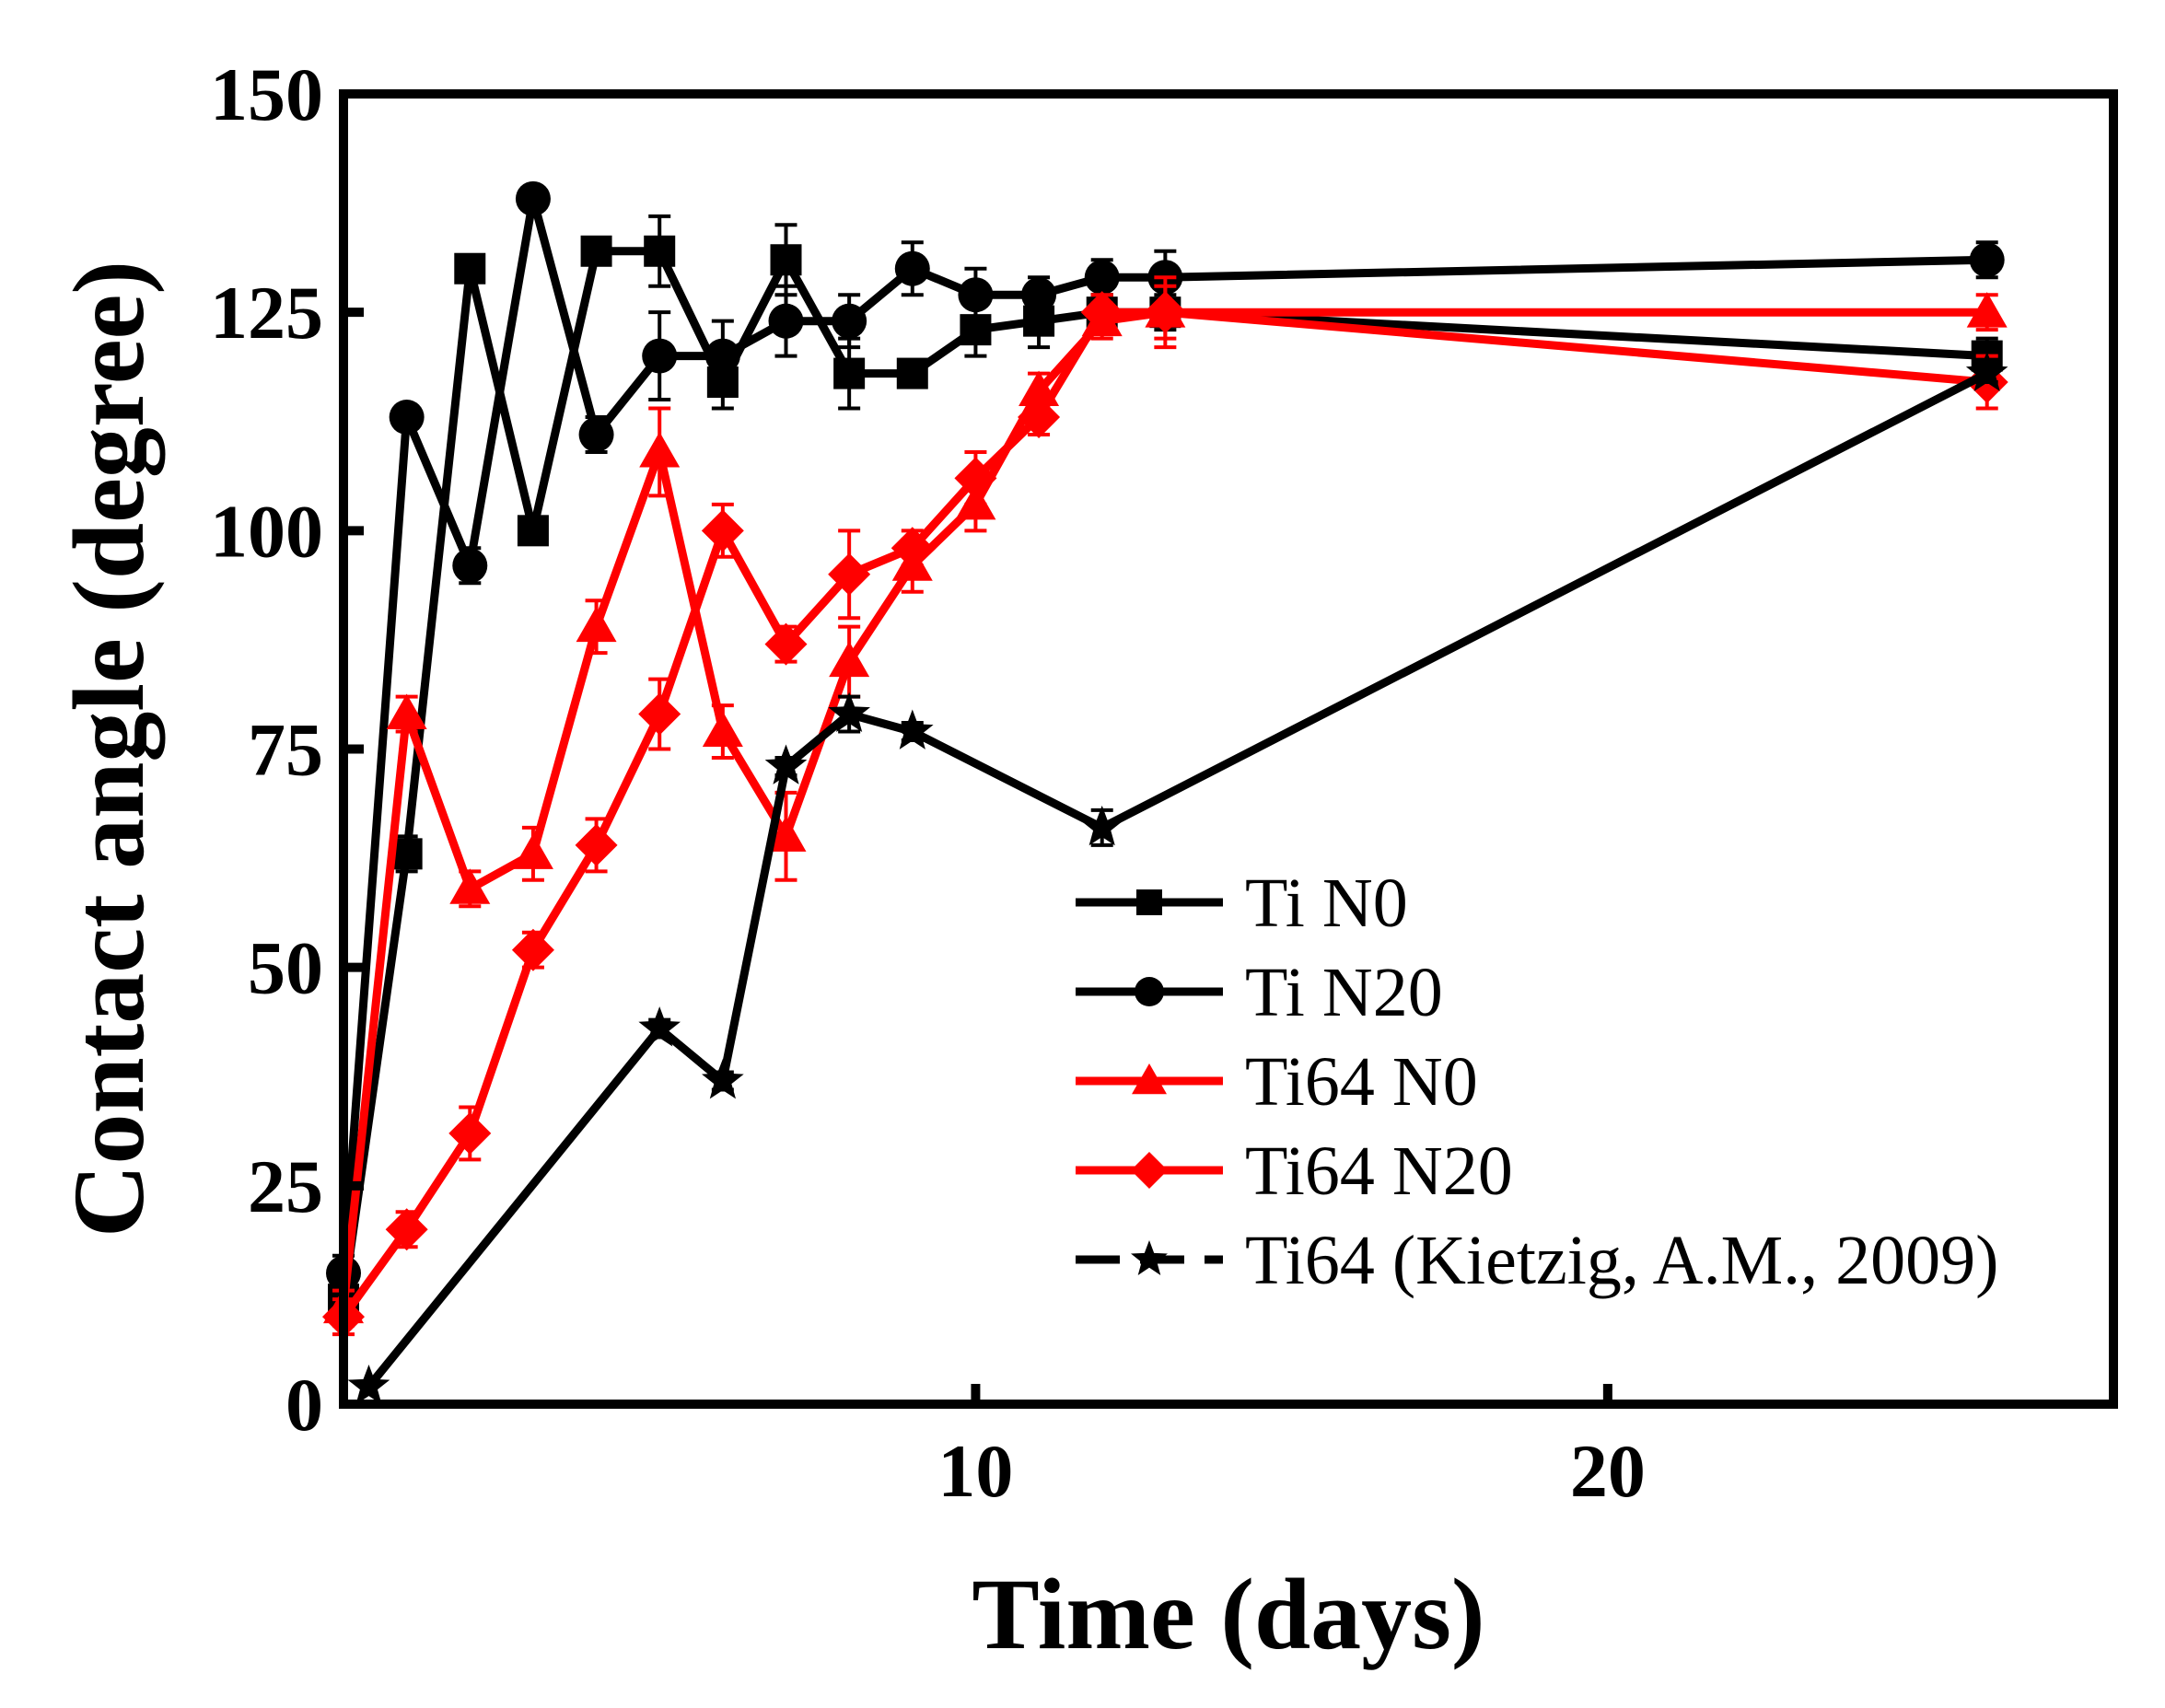 Image resolution: width=2165 pixels, height=1708 pixels. I want to click on y-tick-label: 75, so click(285, 750).